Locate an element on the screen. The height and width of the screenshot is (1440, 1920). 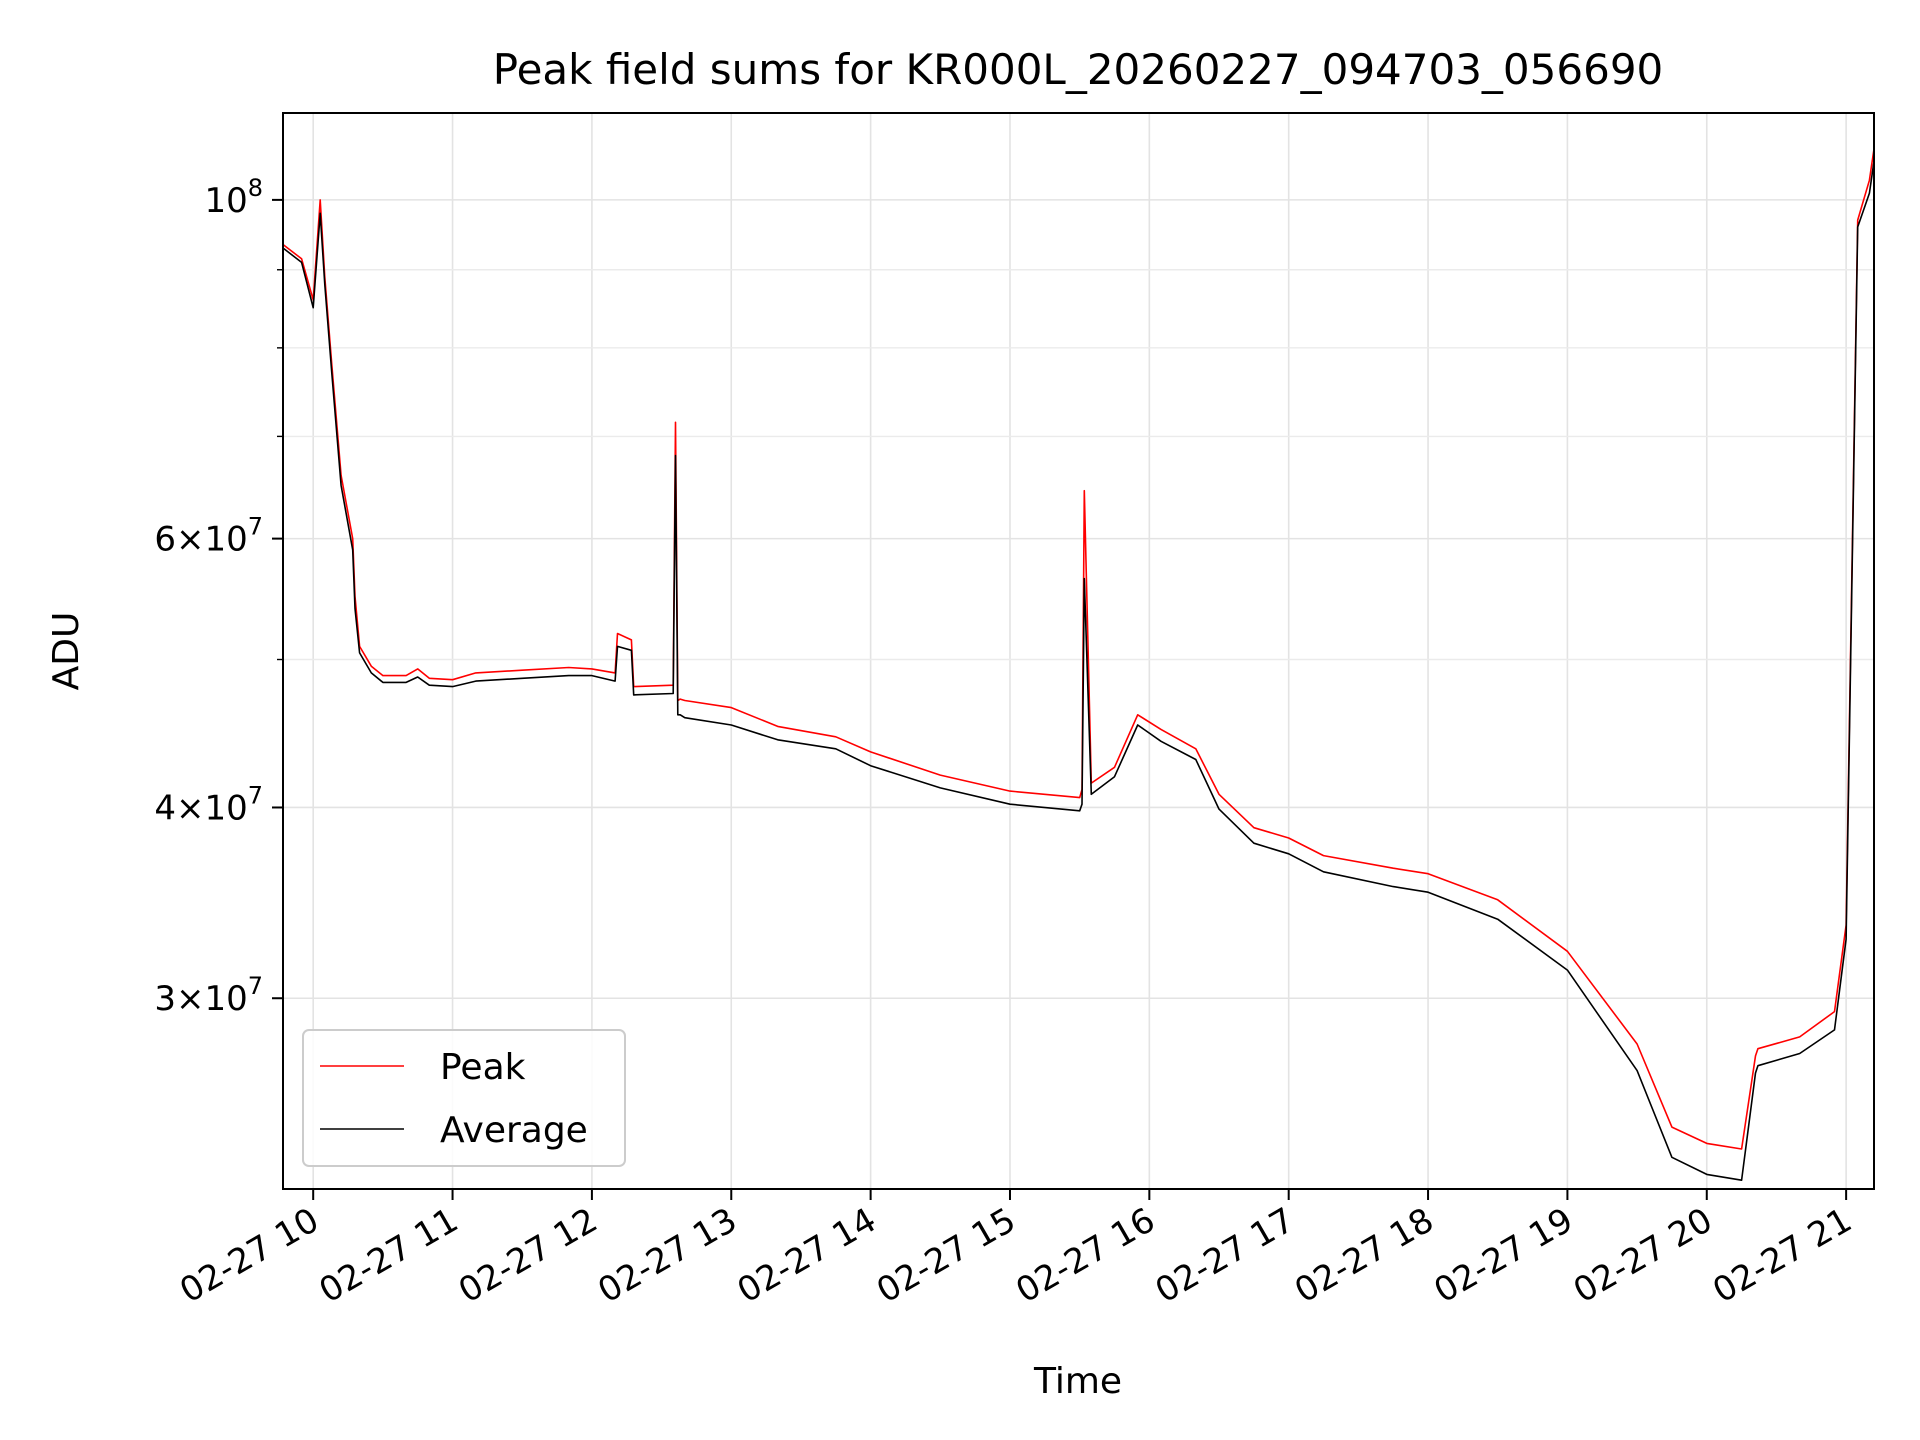
y-axis-ticks: 108 6×107 4×107 3×107 is located at coordinates (218, 596).